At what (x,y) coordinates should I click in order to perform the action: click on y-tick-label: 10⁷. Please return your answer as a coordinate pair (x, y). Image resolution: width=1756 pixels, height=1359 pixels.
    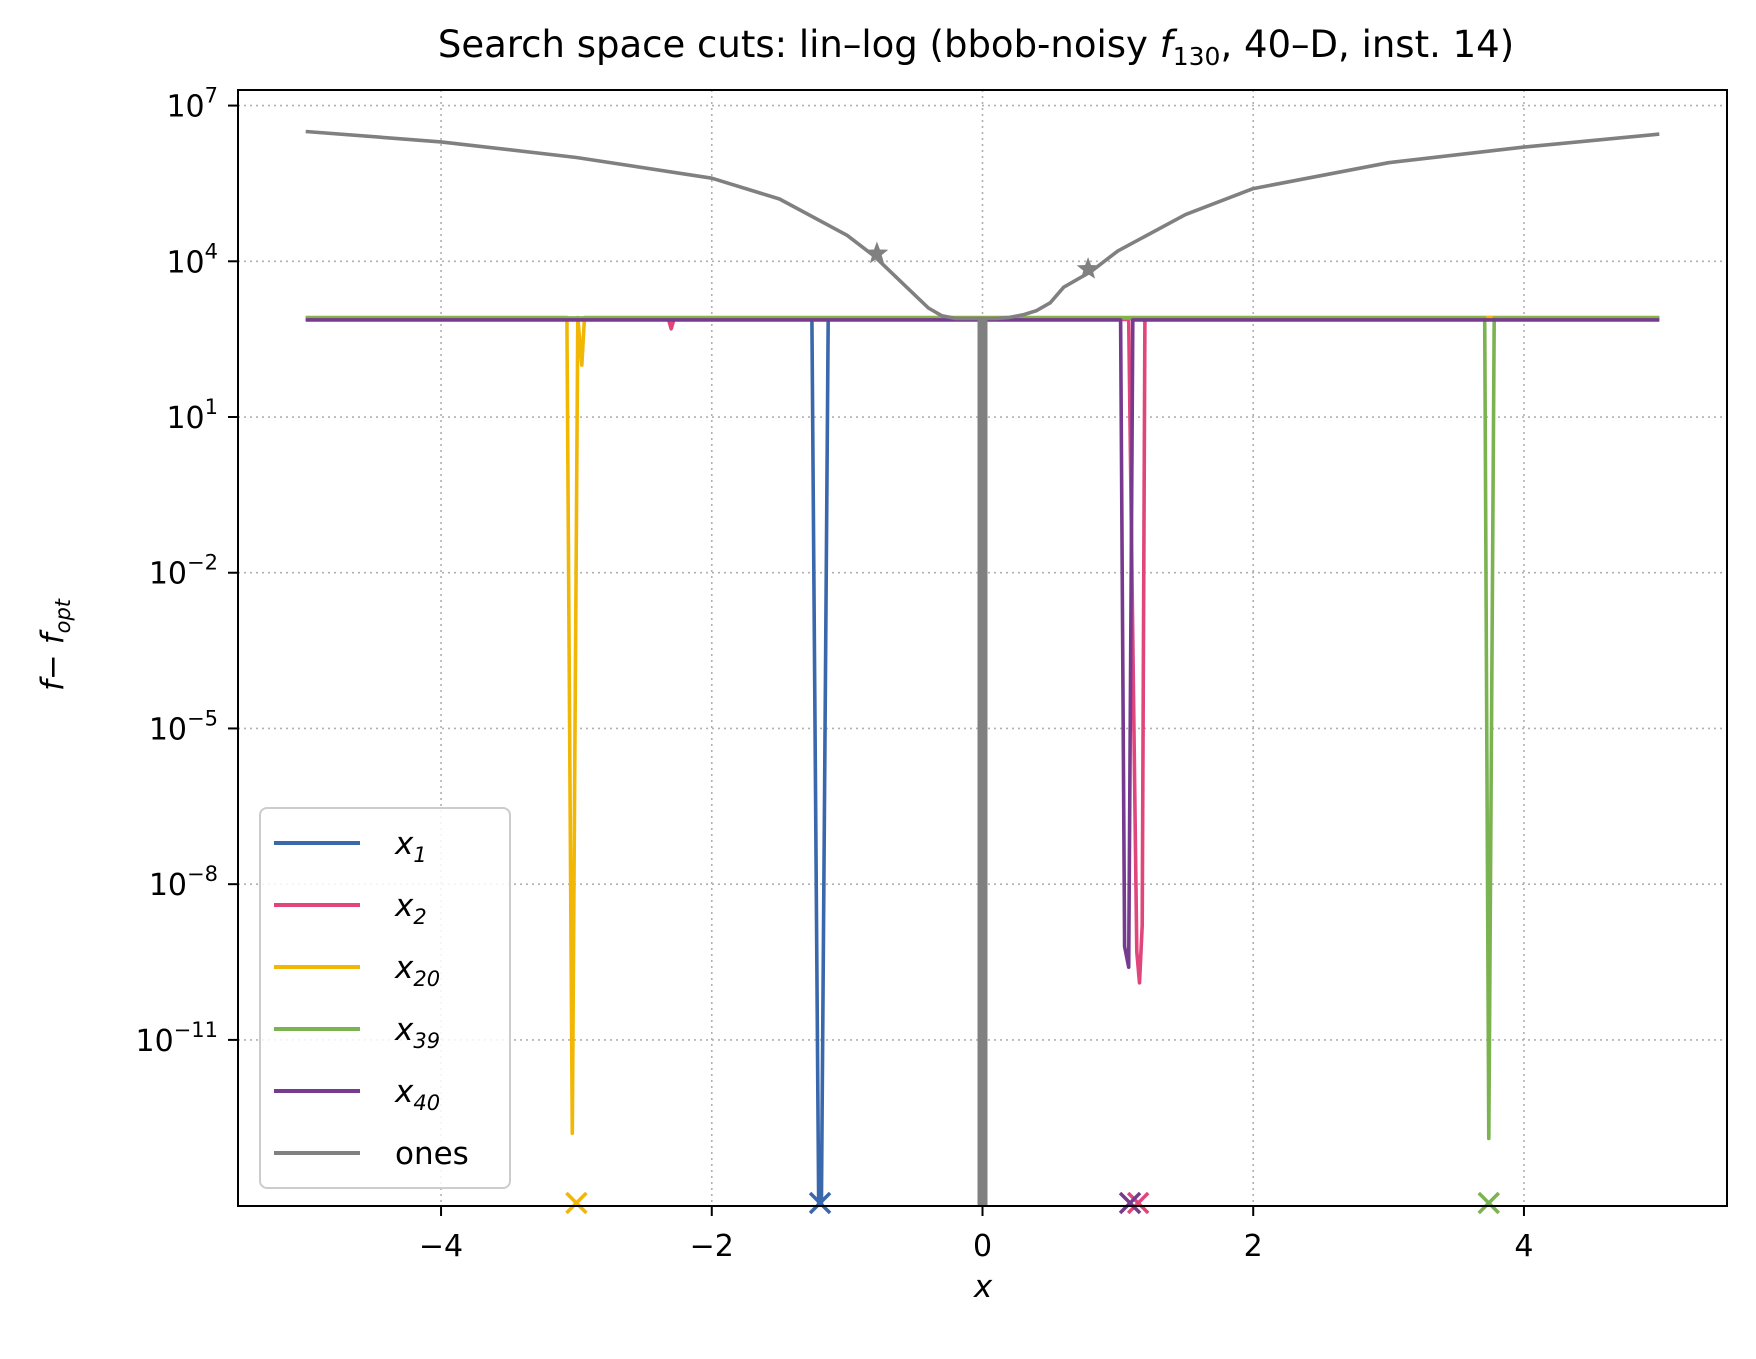
    Looking at the image, I should click on (192, 104).